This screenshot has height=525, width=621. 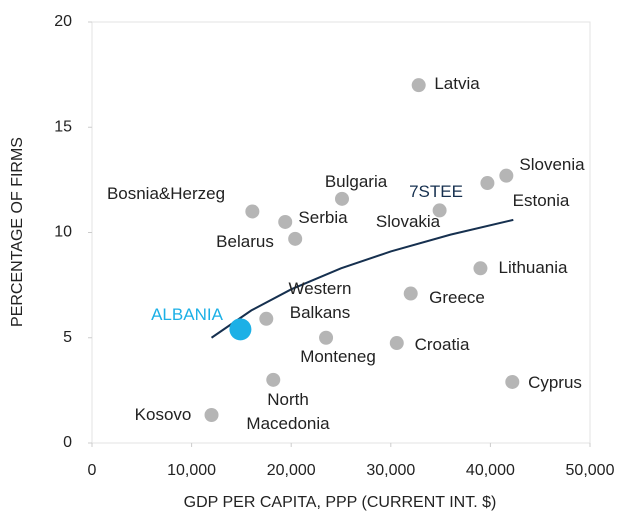 I want to click on point-label: Croatia, so click(x=442, y=344).